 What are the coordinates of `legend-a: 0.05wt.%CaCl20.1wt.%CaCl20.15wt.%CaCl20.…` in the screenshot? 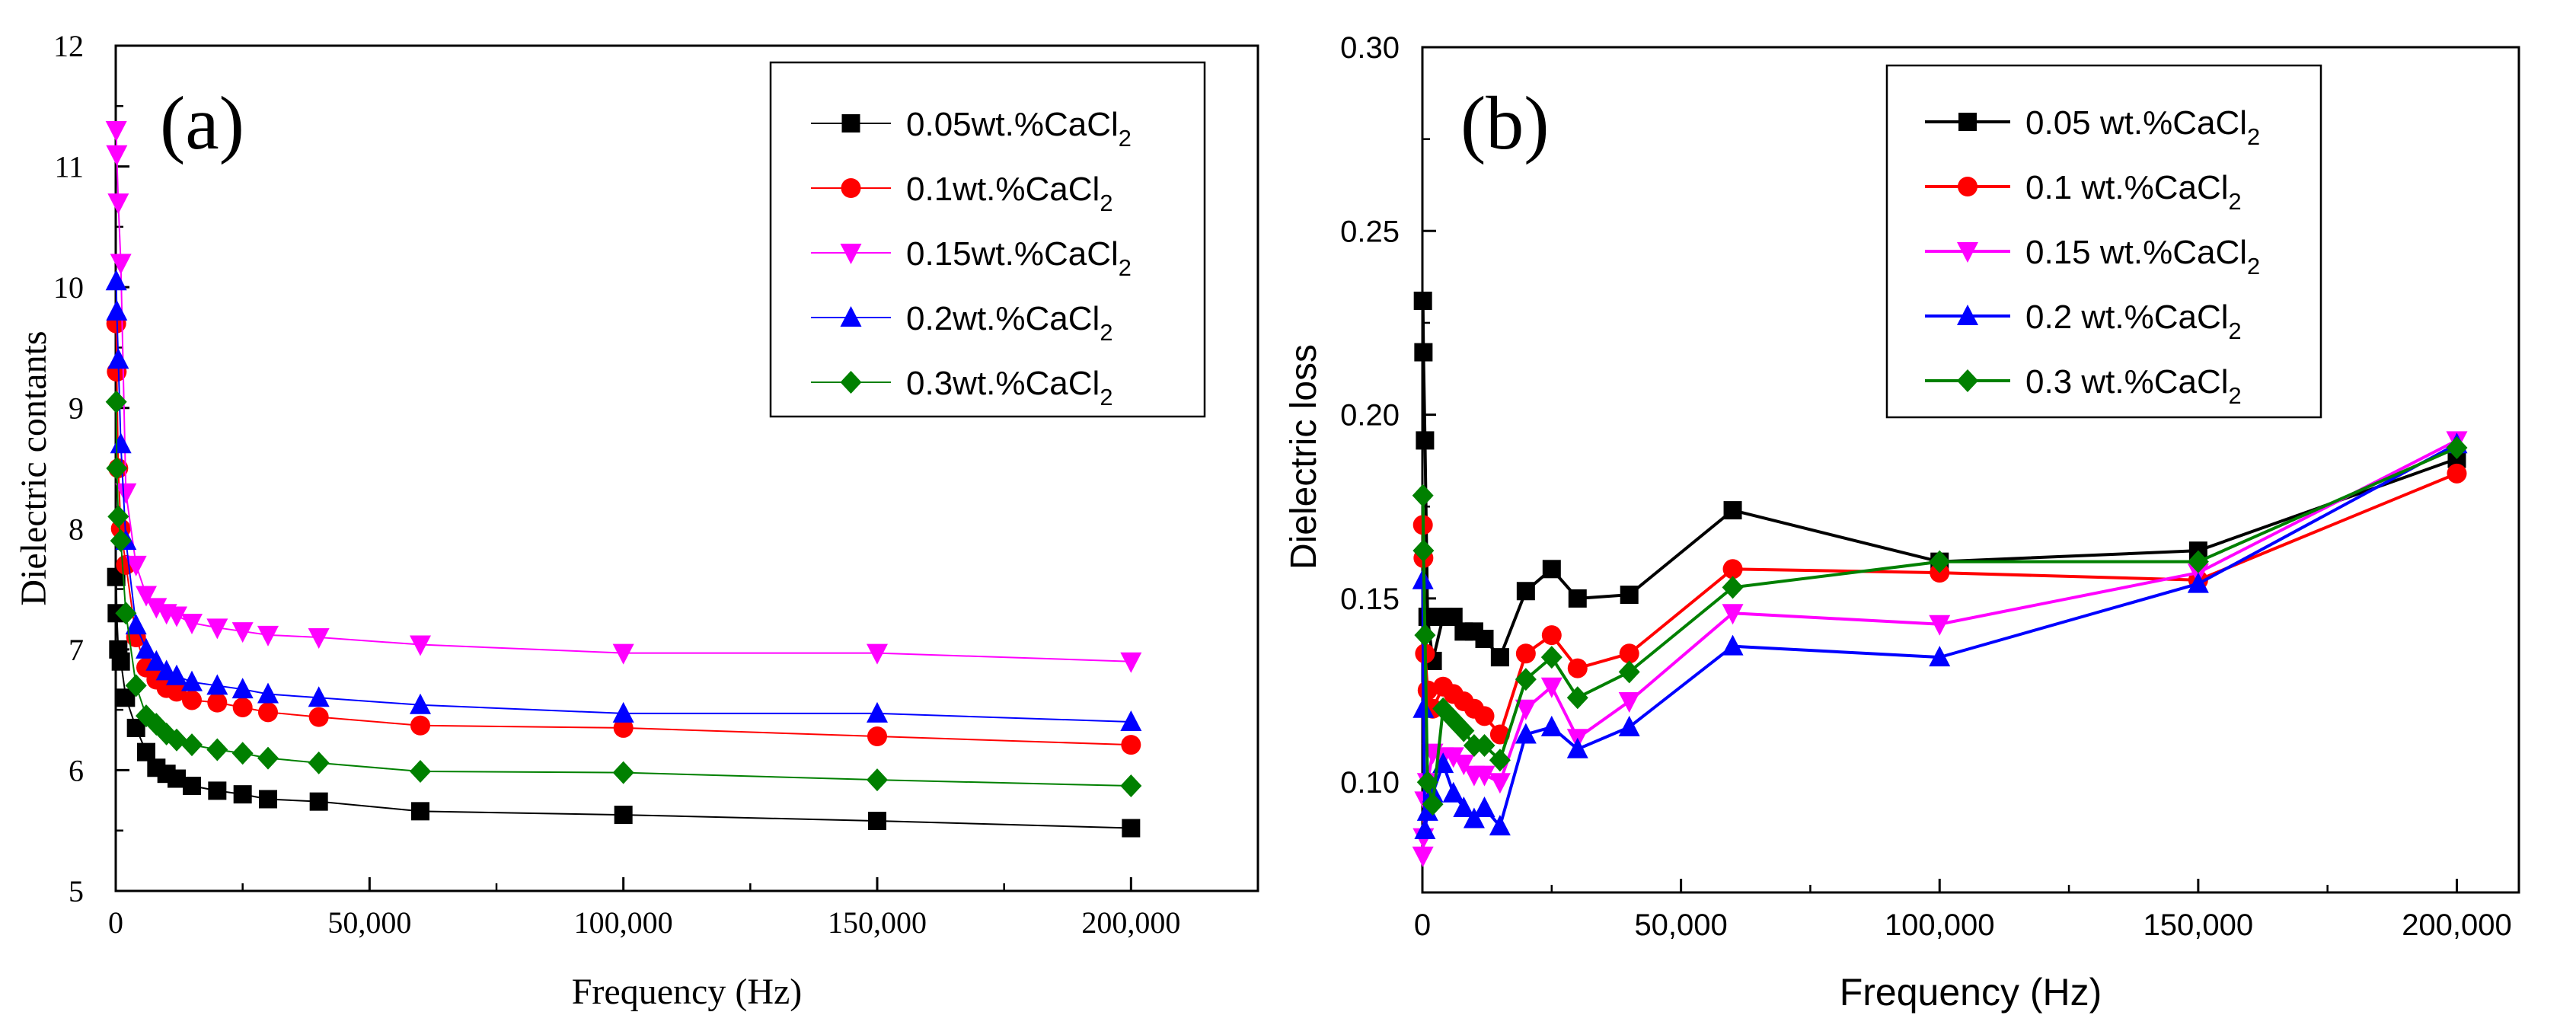 It's located at (987, 240).